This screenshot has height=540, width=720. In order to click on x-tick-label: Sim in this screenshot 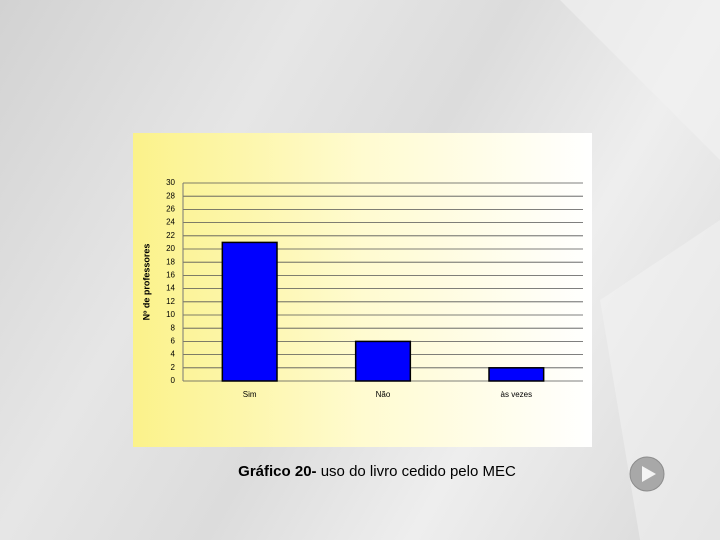, I will do `click(250, 394)`.